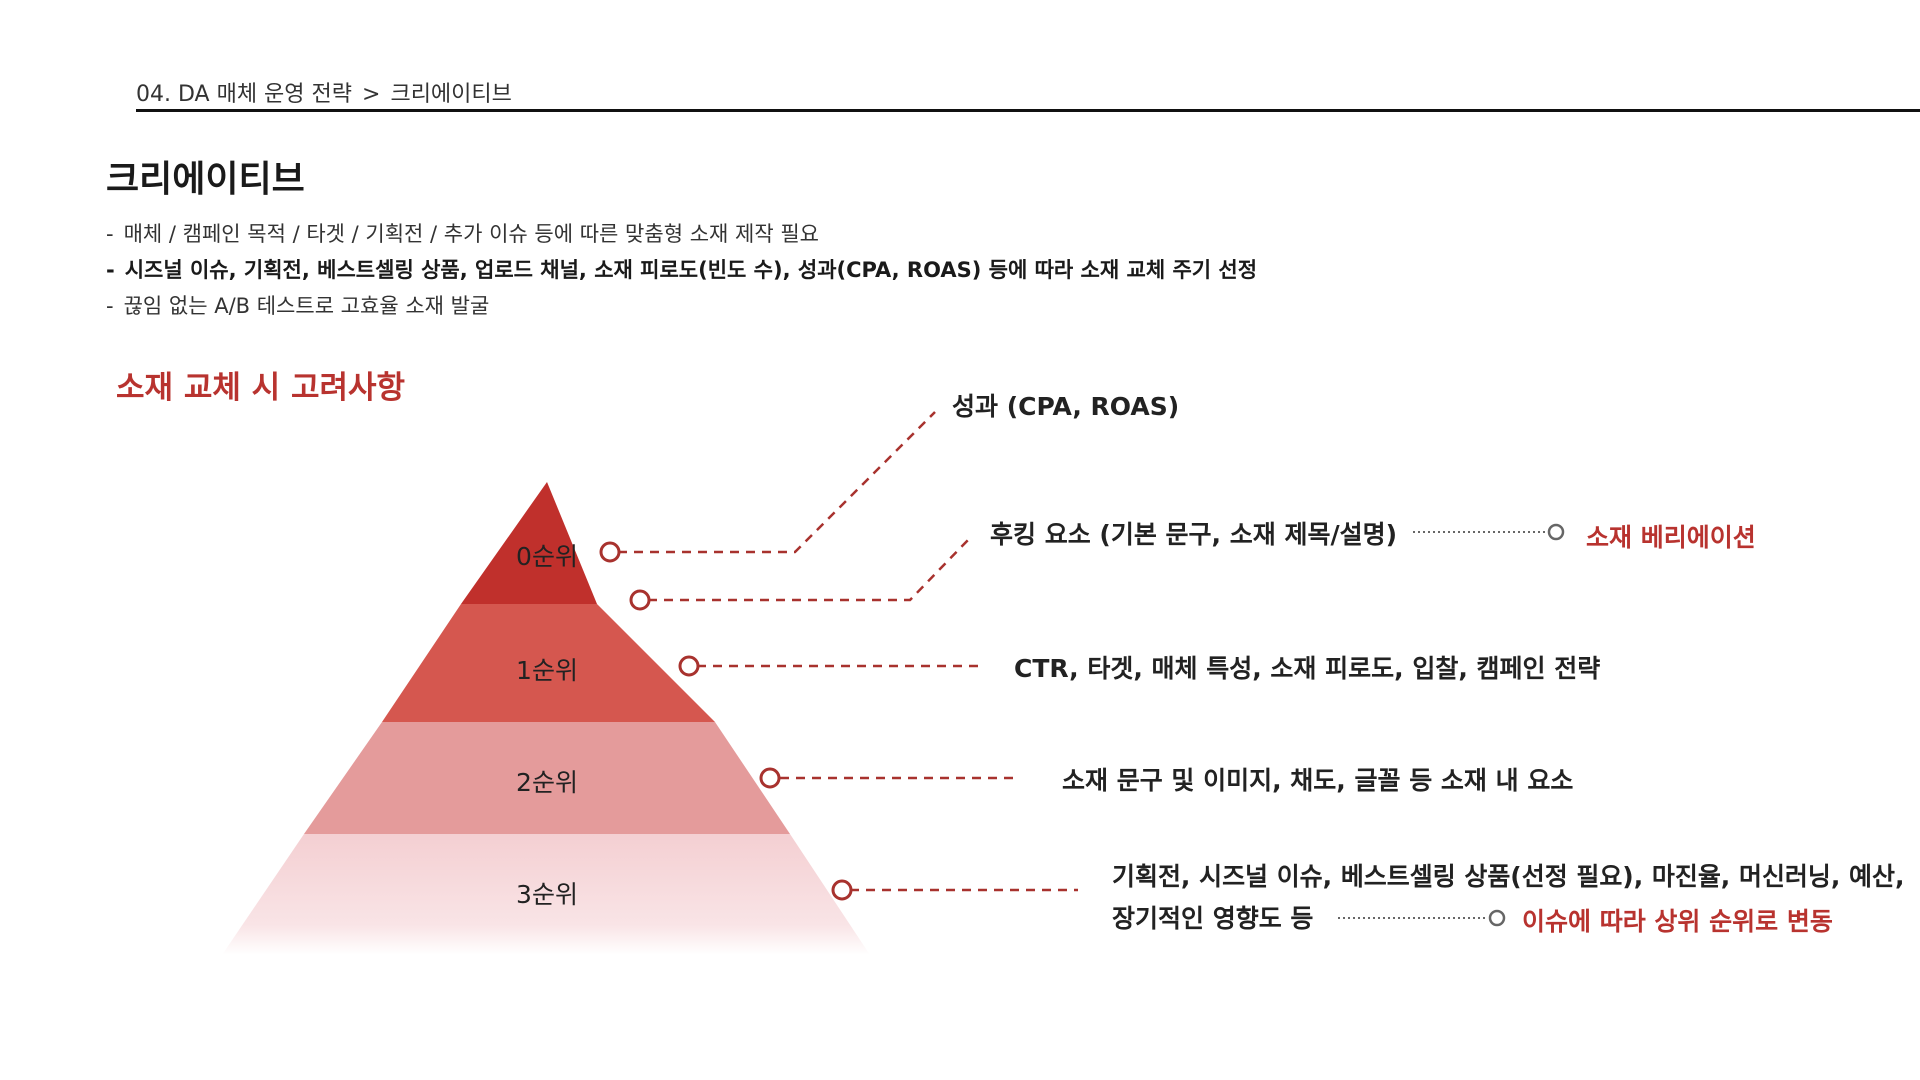 The height and width of the screenshot is (1080, 1920). Describe the element at coordinates (451, 94) in the screenshot. I see `breadcrumb-current: 크리에이티브` at that location.